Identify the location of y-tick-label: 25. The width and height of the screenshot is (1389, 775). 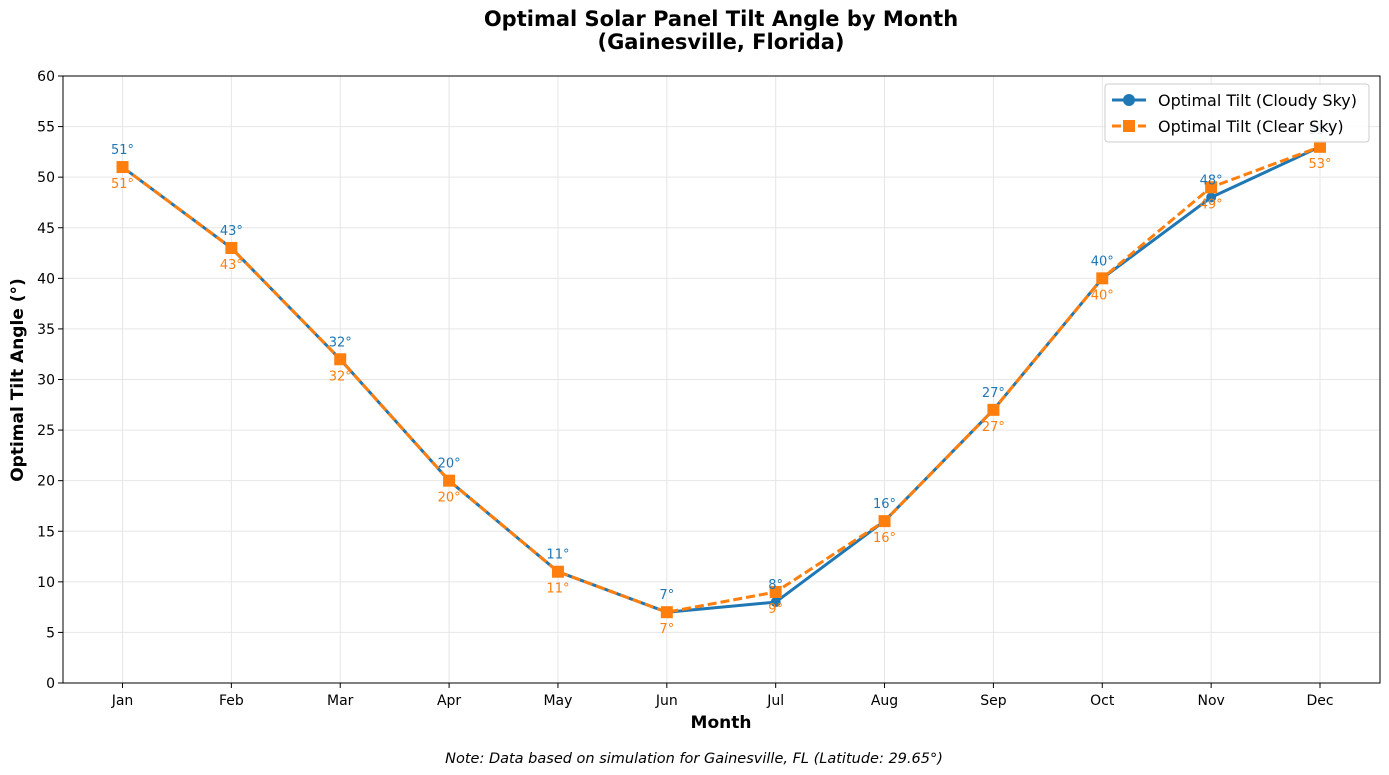
(46, 431).